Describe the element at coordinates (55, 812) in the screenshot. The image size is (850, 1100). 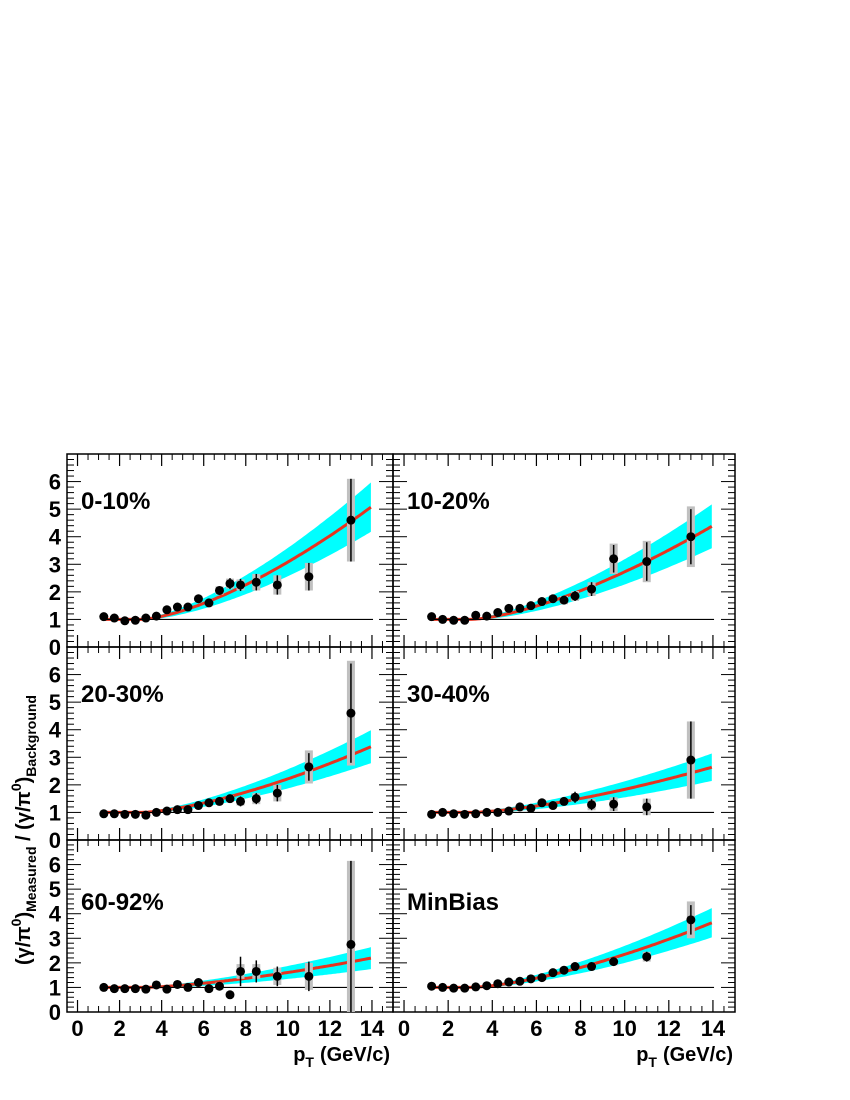
I see `y-tick-label: 1` at that location.